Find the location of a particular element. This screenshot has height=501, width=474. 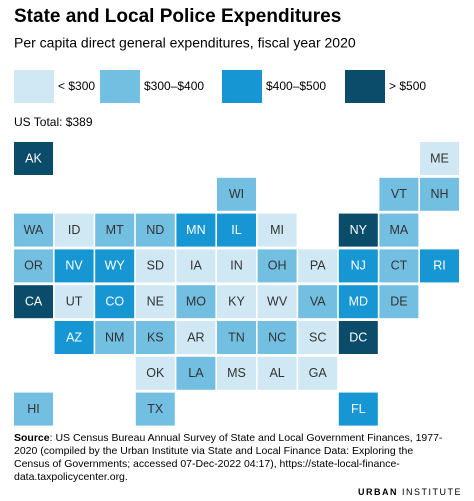

state-label: DC is located at coordinates (358, 337).